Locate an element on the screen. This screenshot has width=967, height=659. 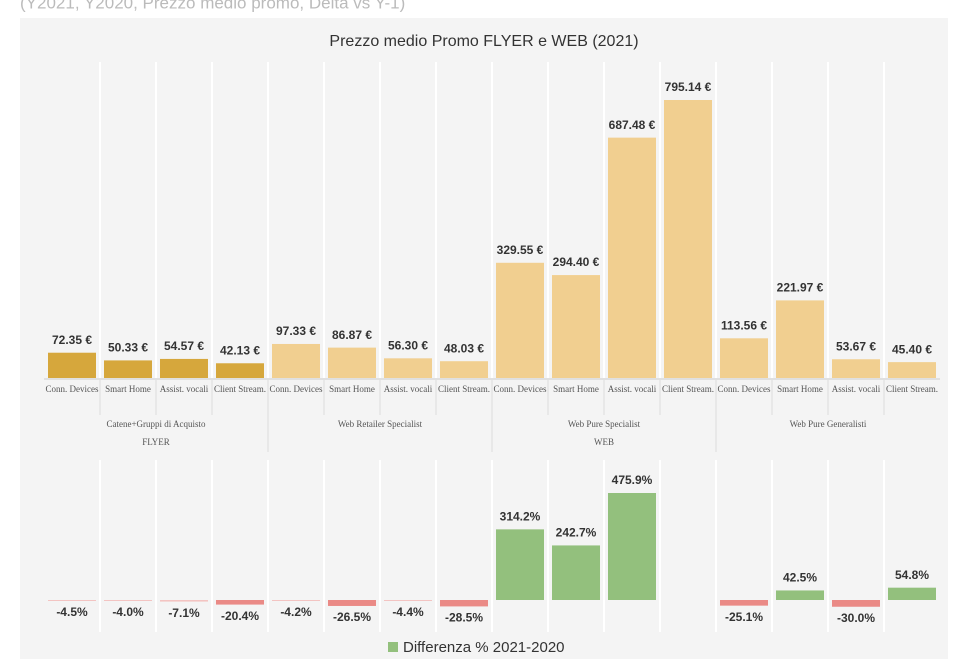
data-label: -4.4% is located at coordinates (408, 612).